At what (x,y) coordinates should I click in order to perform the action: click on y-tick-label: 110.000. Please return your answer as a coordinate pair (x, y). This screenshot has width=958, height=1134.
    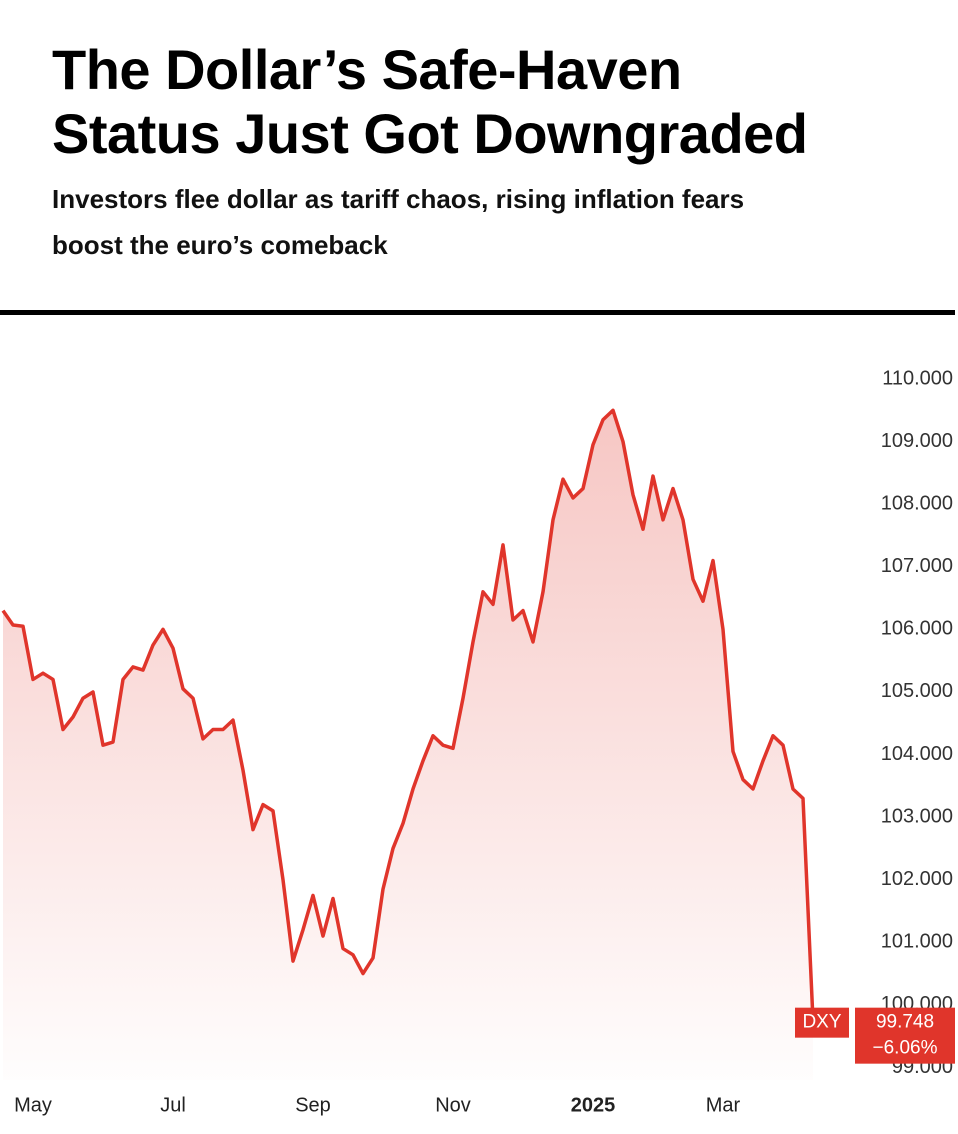
    Looking at the image, I should click on (917, 378).